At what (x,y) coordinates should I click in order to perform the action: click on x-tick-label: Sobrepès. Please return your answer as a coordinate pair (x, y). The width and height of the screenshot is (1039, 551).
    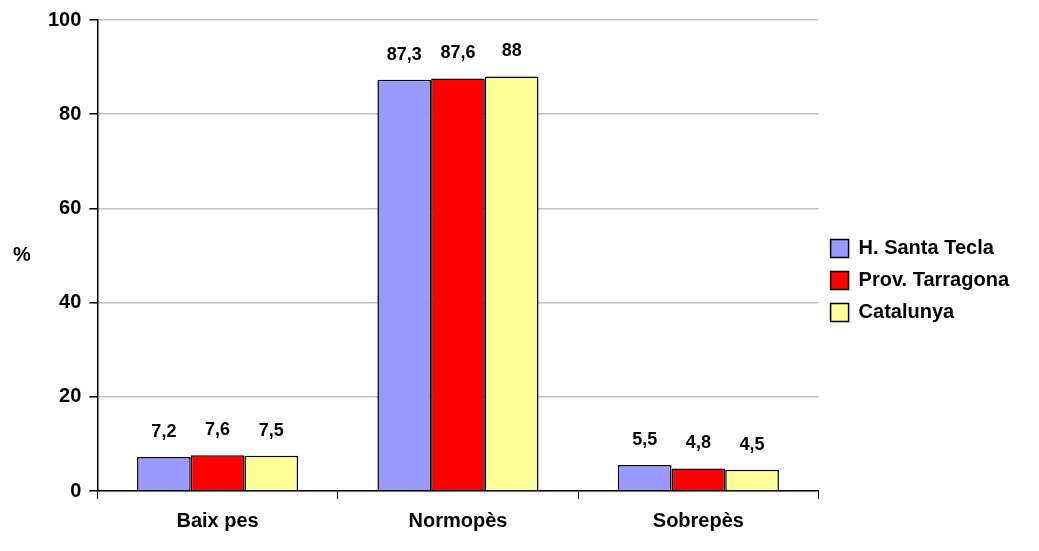
    Looking at the image, I should click on (698, 519).